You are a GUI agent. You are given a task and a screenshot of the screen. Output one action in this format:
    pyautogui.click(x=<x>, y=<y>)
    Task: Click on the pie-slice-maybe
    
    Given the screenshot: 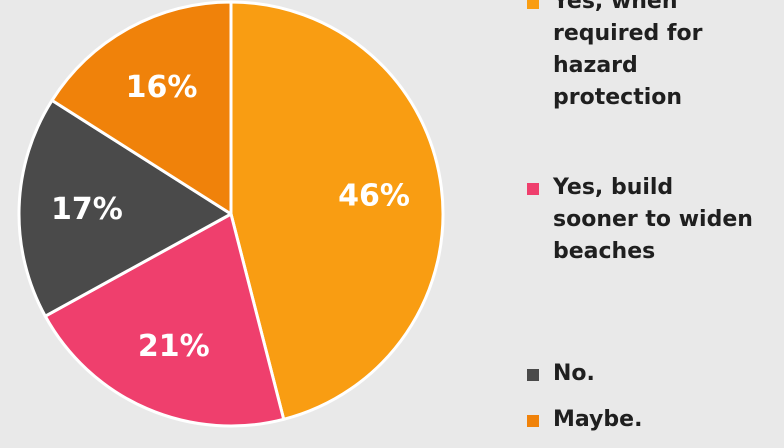 What is the action you would take?
    pyautogui.click(x=141, y=108)
    